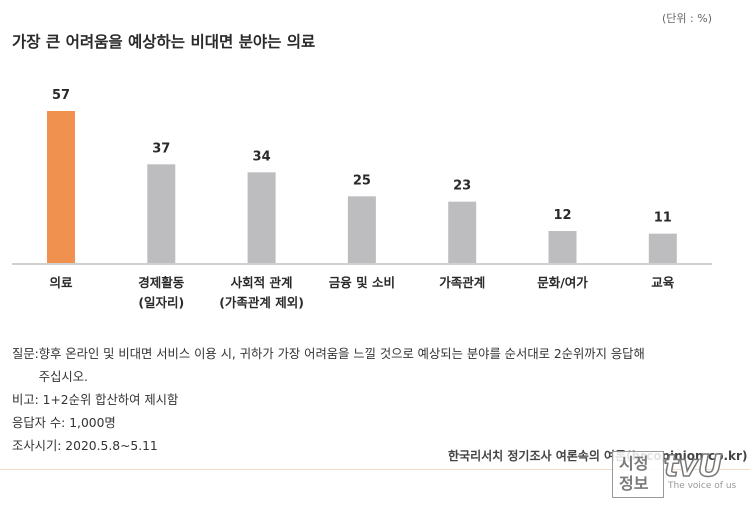  I want to click on chart-title: 가장 큰 어려움을 예상하는 비대면 분야는 의료, so click(164, 42).